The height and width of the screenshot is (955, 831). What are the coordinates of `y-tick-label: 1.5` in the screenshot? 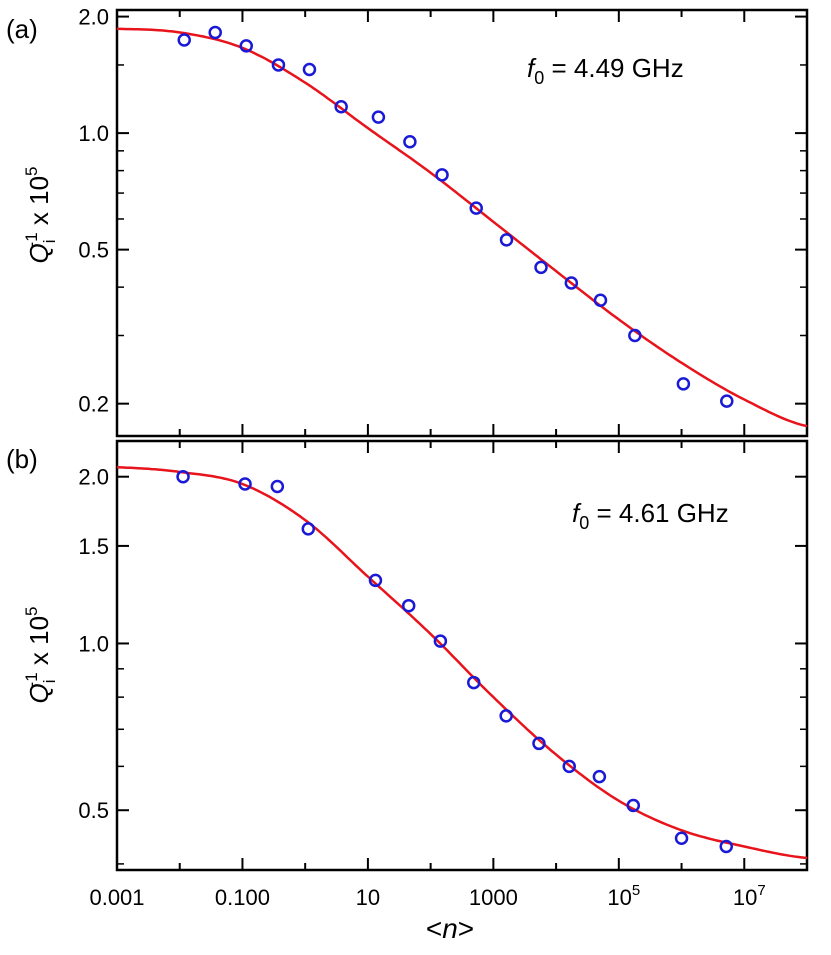 It's located at (93, 546).